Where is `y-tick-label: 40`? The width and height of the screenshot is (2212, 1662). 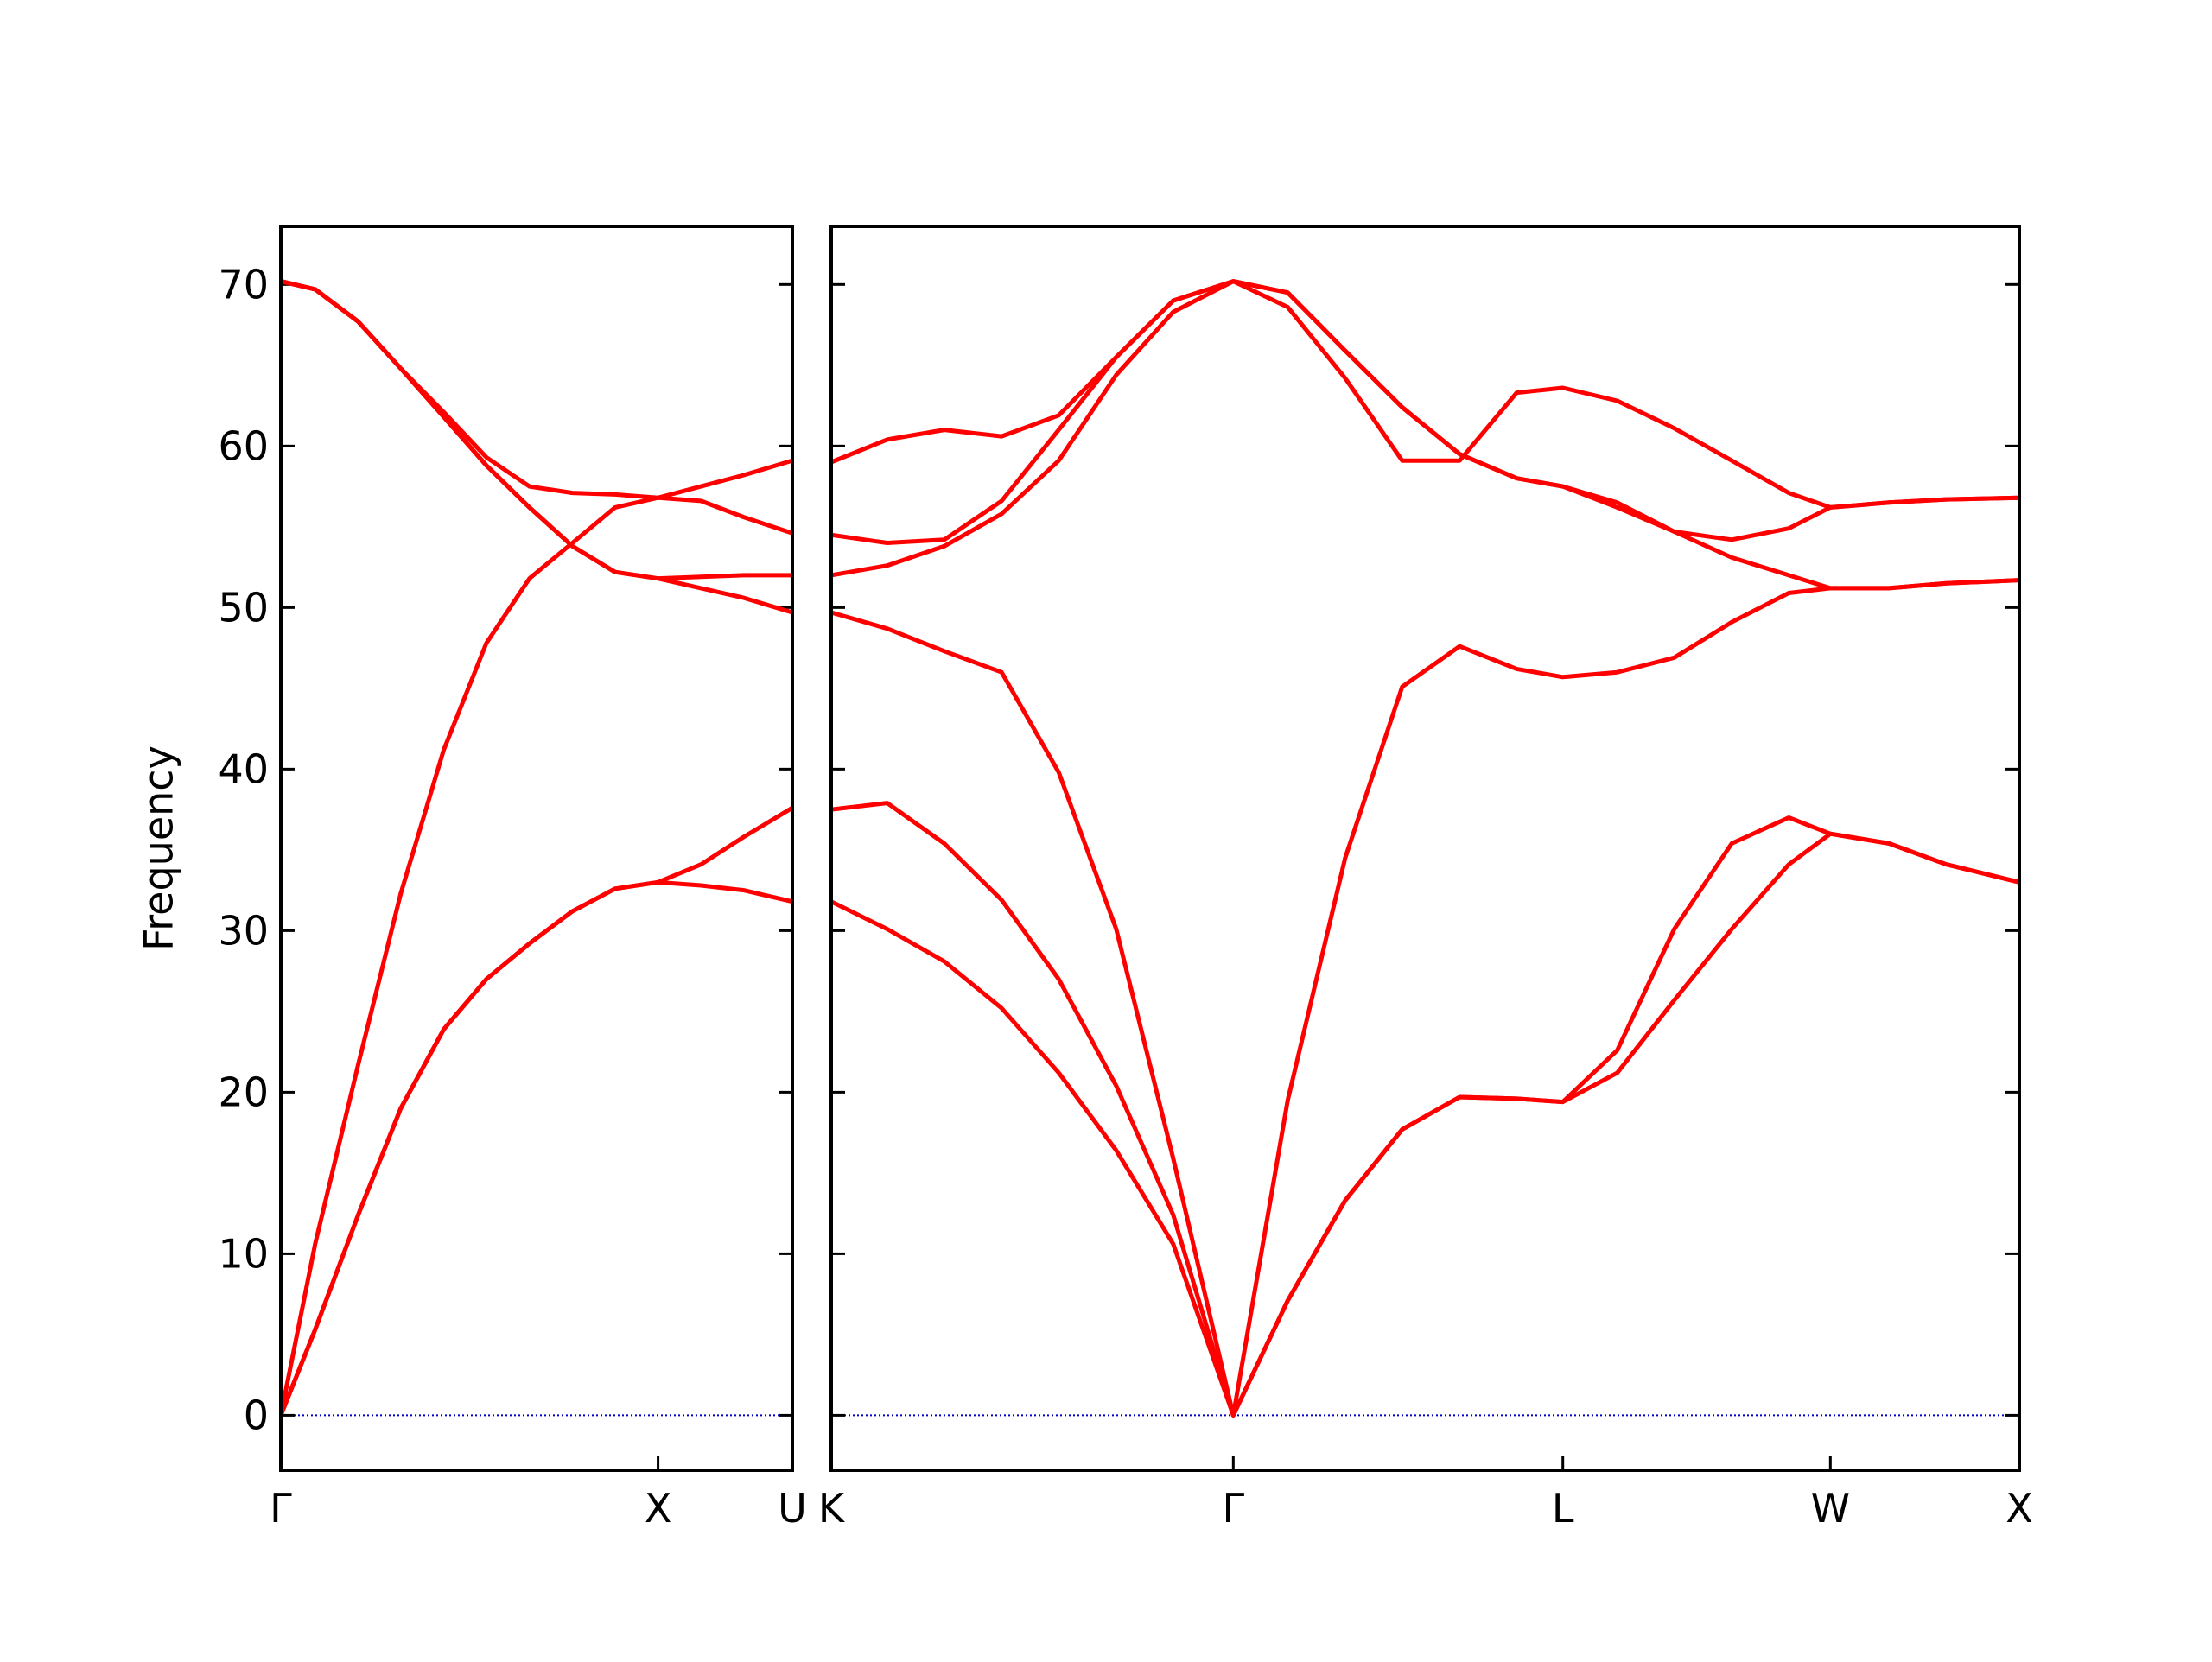
y-tick-label: 40 is located at coordinates (243, 768).